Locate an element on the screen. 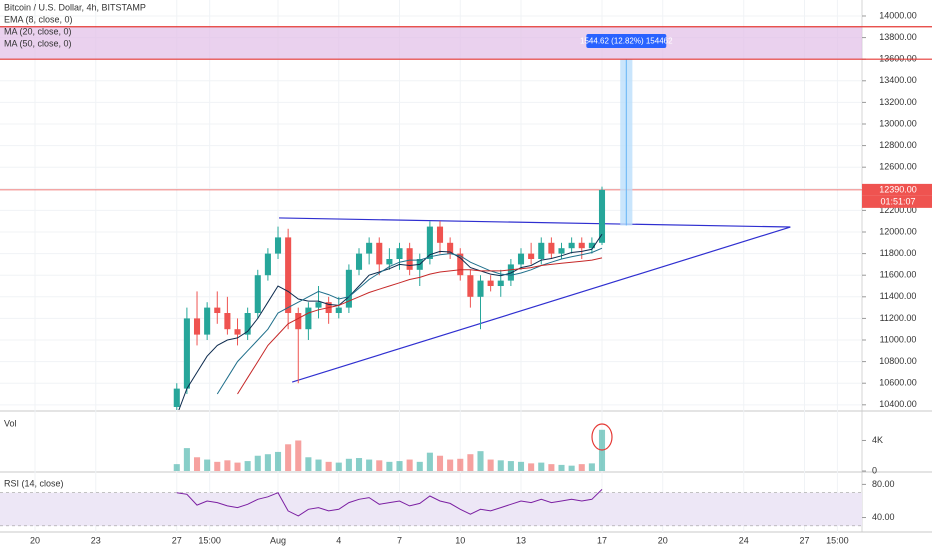 This screenshot has width=932, height=550. y-tick-label: 11800.00 is located at coordinates (898, 253).